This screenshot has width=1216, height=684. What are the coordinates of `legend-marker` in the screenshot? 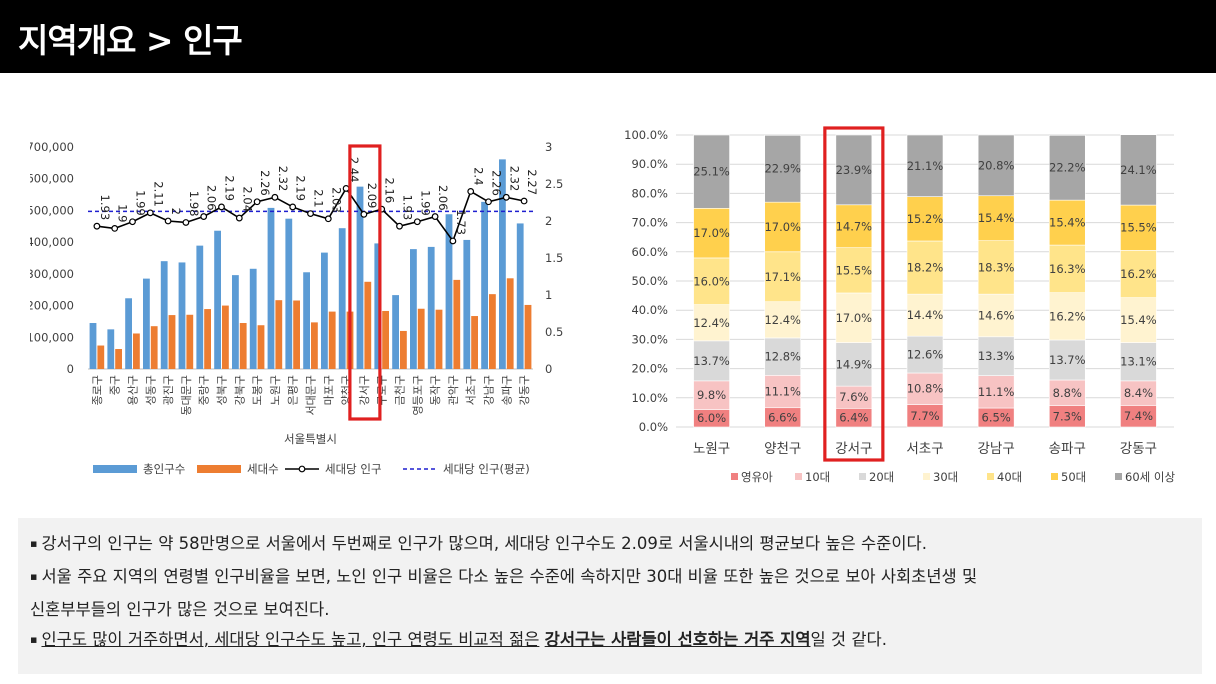 It's located at (302, 469).